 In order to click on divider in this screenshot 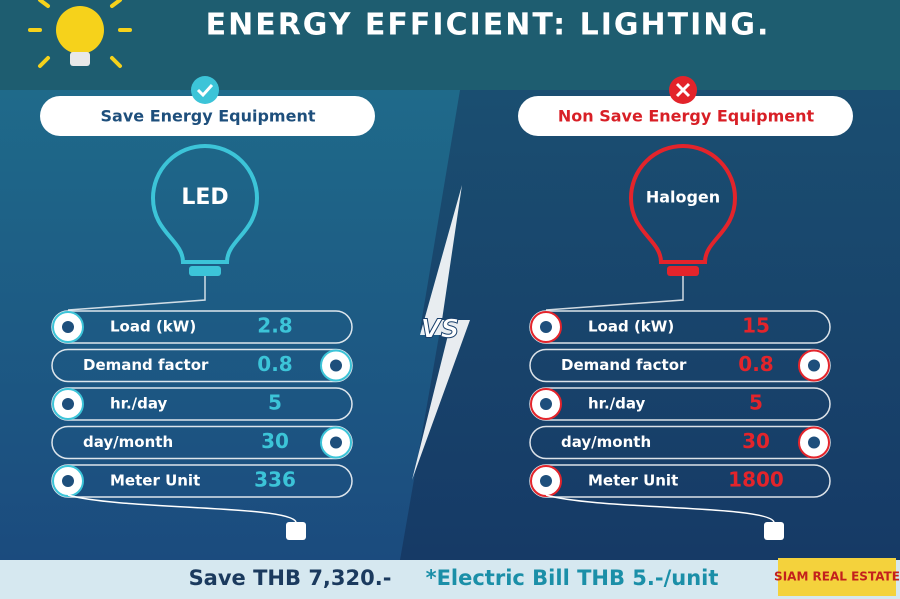, I will do `click(441, 332)`.